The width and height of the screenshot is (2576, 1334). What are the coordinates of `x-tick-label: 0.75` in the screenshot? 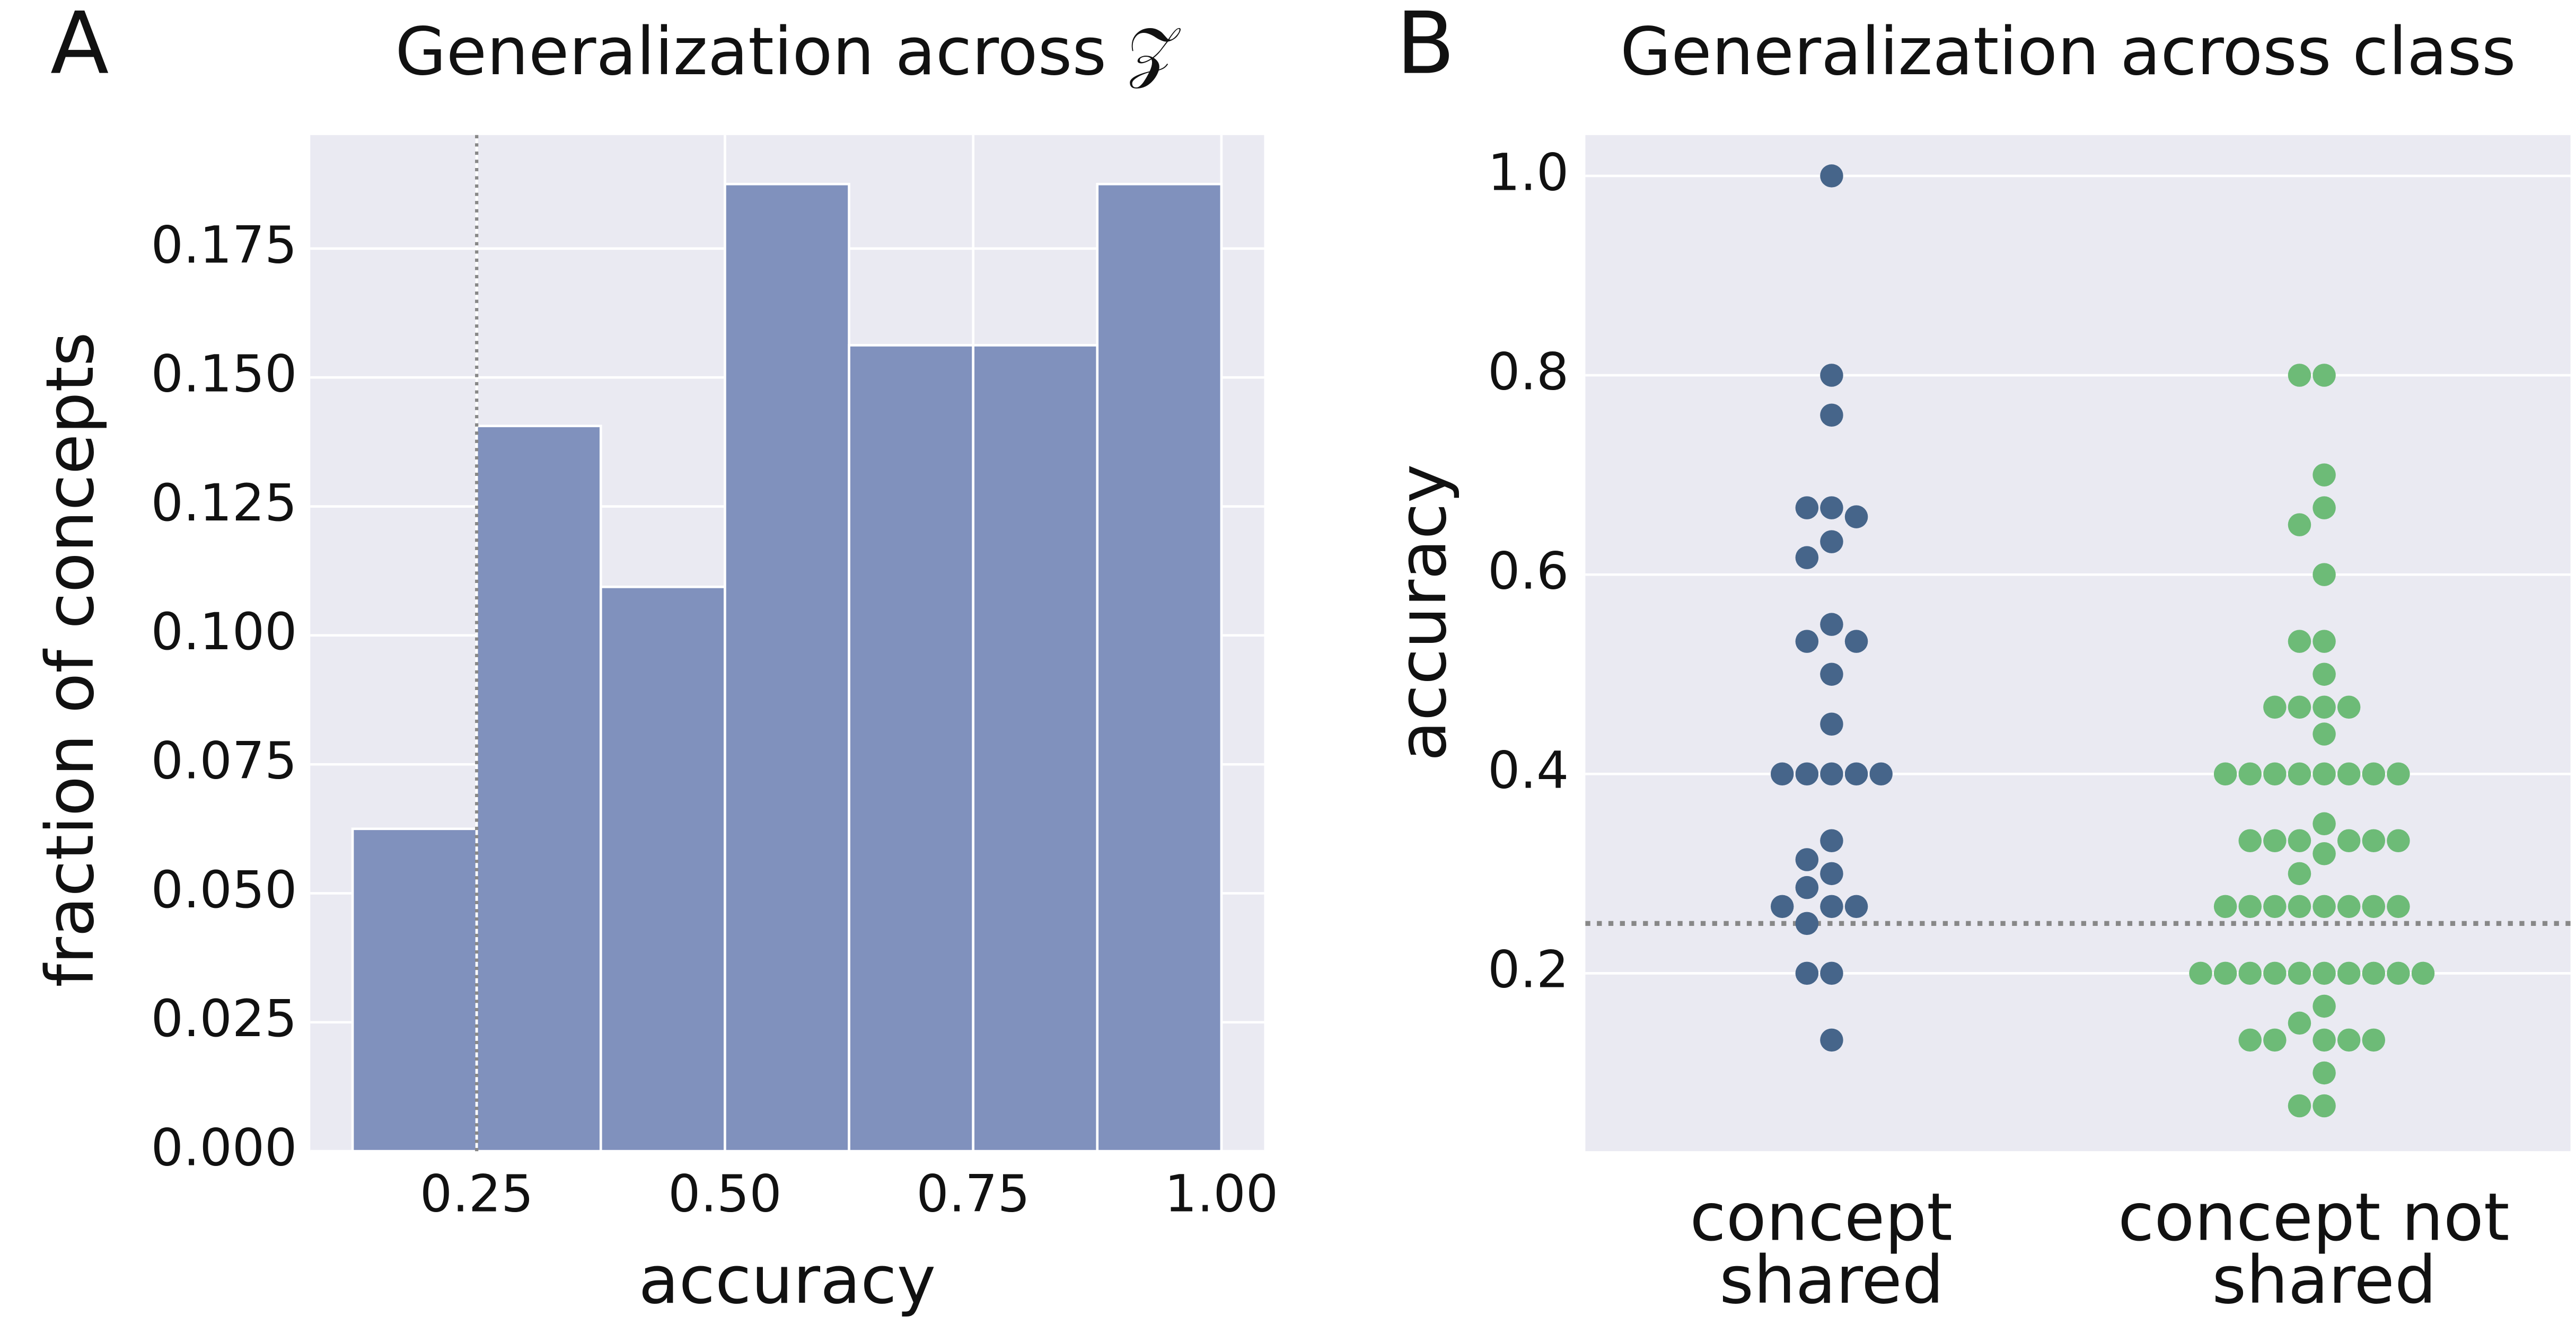 It's located at (973, 1193).